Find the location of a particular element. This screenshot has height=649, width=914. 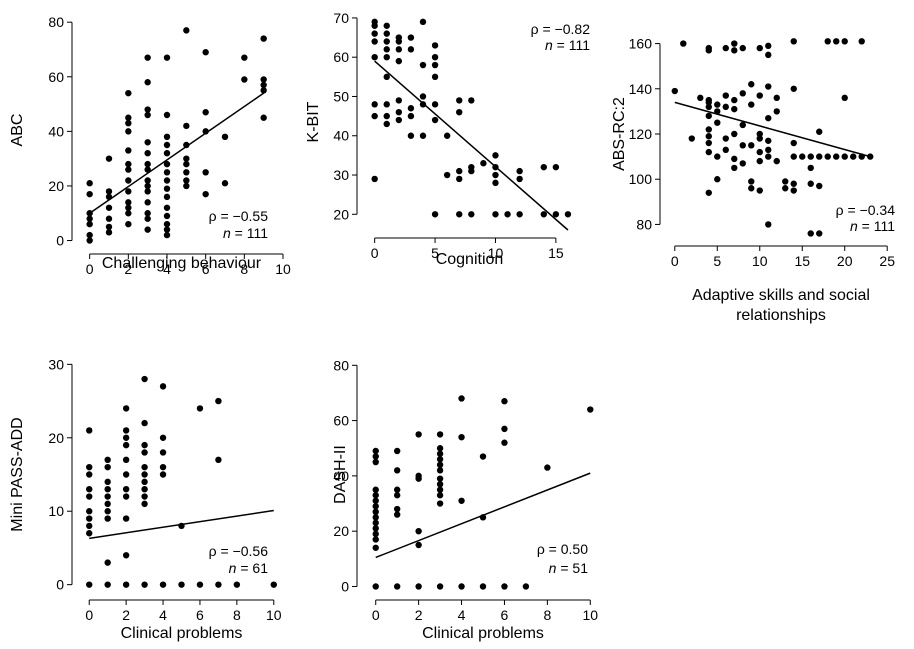

x-tick-label: 15 is located at coordinates (556, 253).